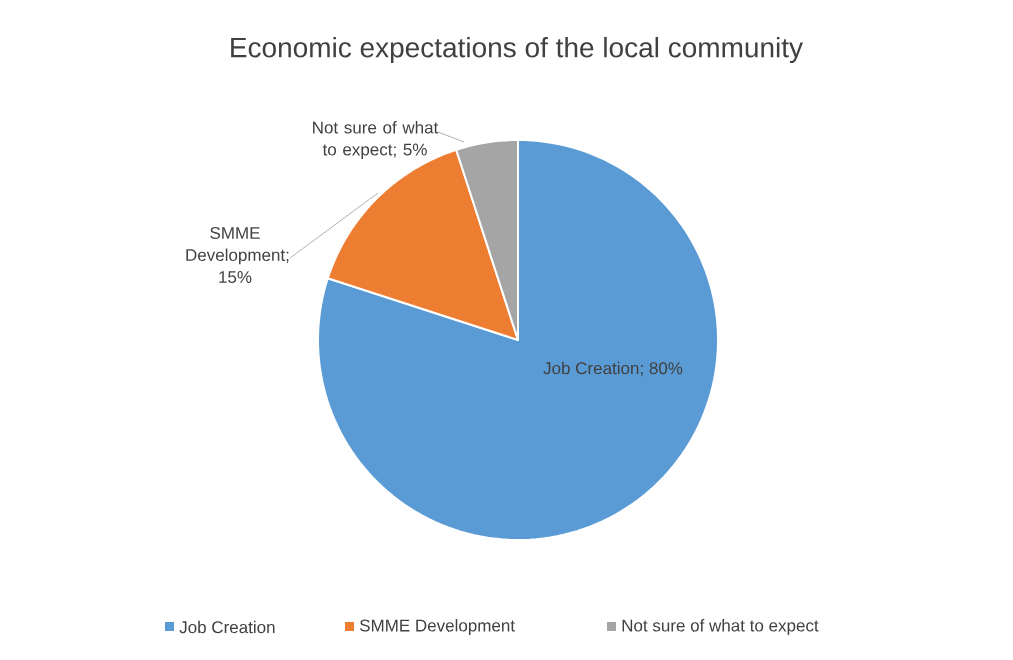 Image resolution: width=1013 pixels, height=660 pixels. I want to click on chart-title: Economic expectations of the local community, so click(517, 50).